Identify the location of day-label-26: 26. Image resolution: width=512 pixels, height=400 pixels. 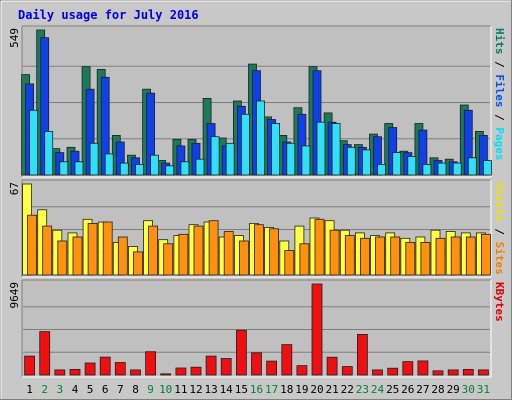
(407, 389).